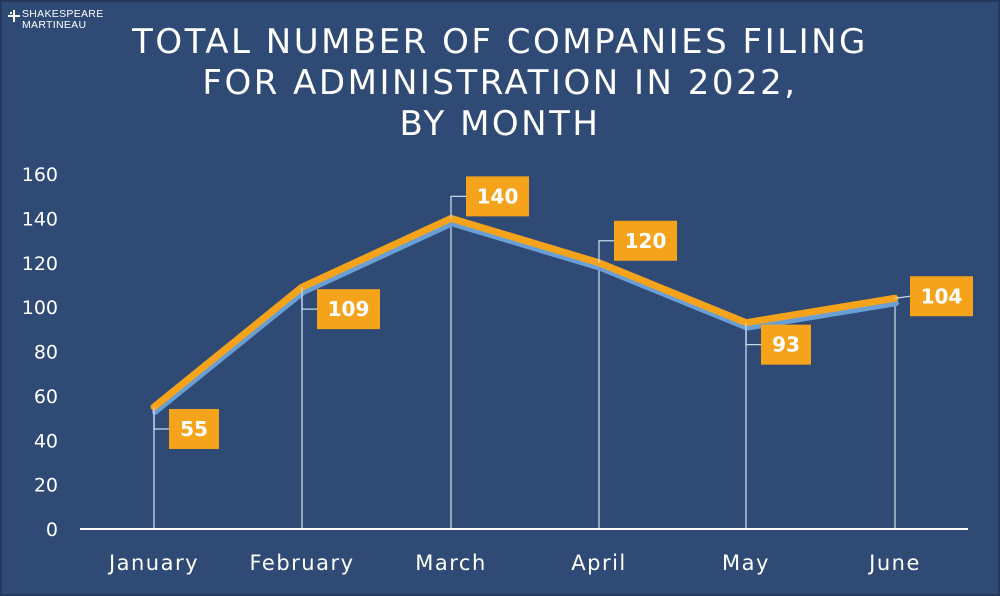 The image size is (1000, 596). What do you see at coordinates (40, 175) in the screenshot?
I see `y-tick-label: 160` at bounding box center [40, 175].